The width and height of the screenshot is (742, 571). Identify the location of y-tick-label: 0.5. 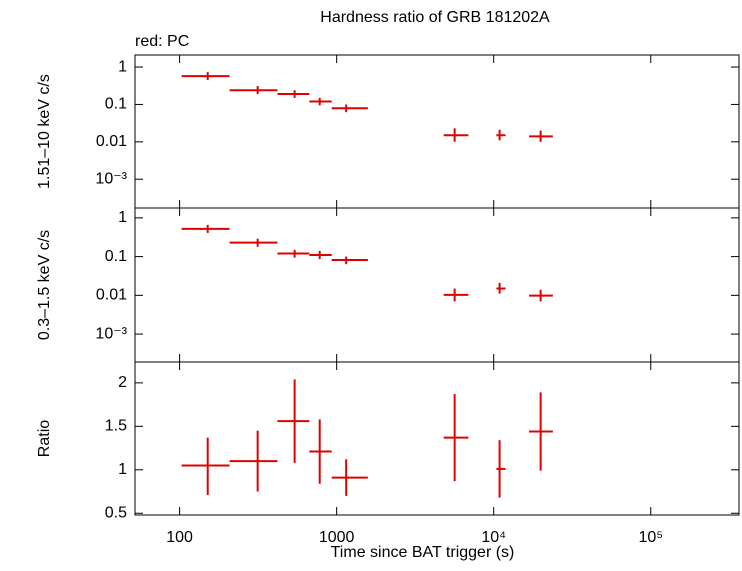
(116, 512).